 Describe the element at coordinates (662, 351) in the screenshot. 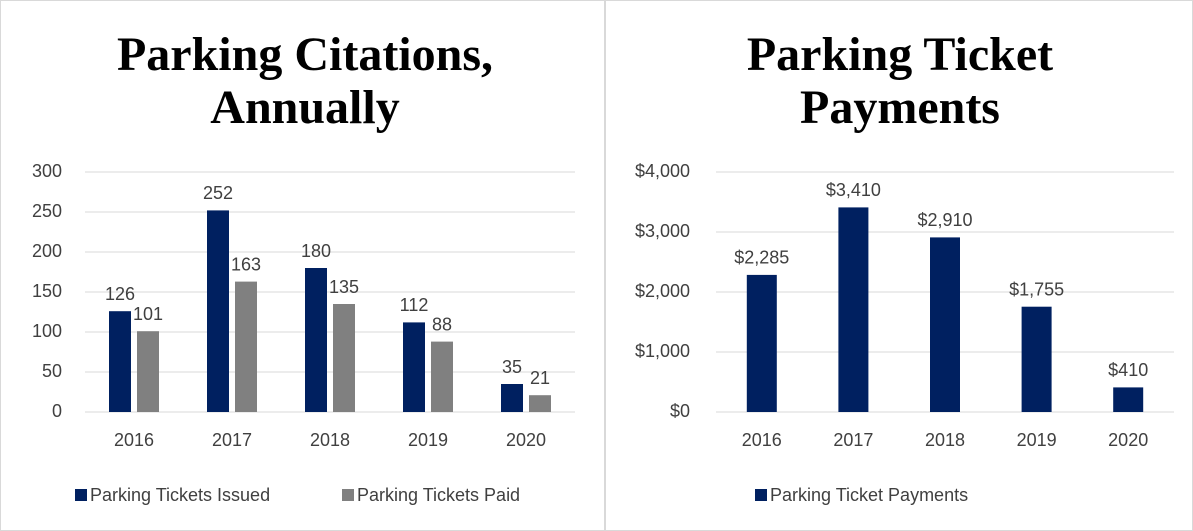

I see `y-tick-label: $1,000` at that location.